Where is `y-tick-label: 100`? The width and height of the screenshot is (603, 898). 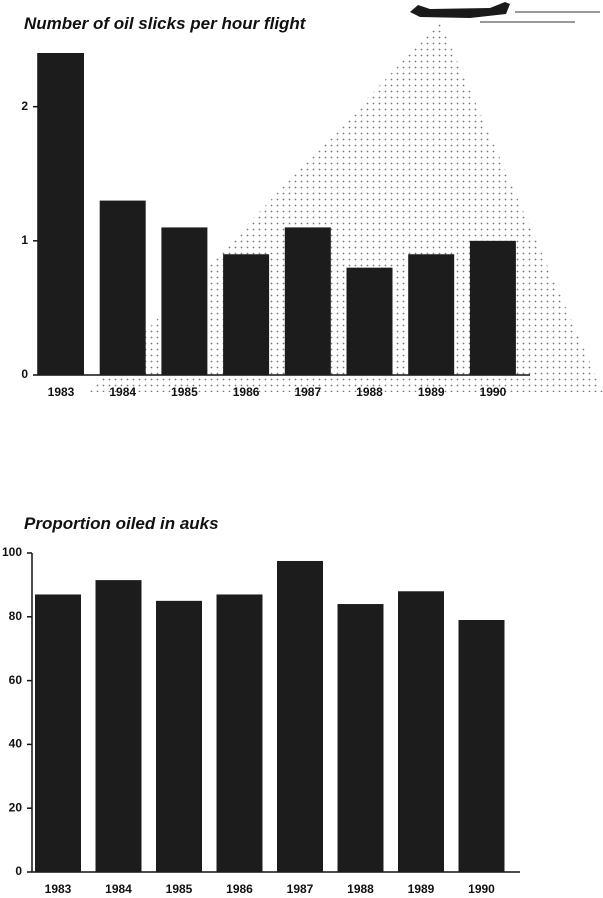 y-tick-label: 100 is located at coordinates (12, 552).